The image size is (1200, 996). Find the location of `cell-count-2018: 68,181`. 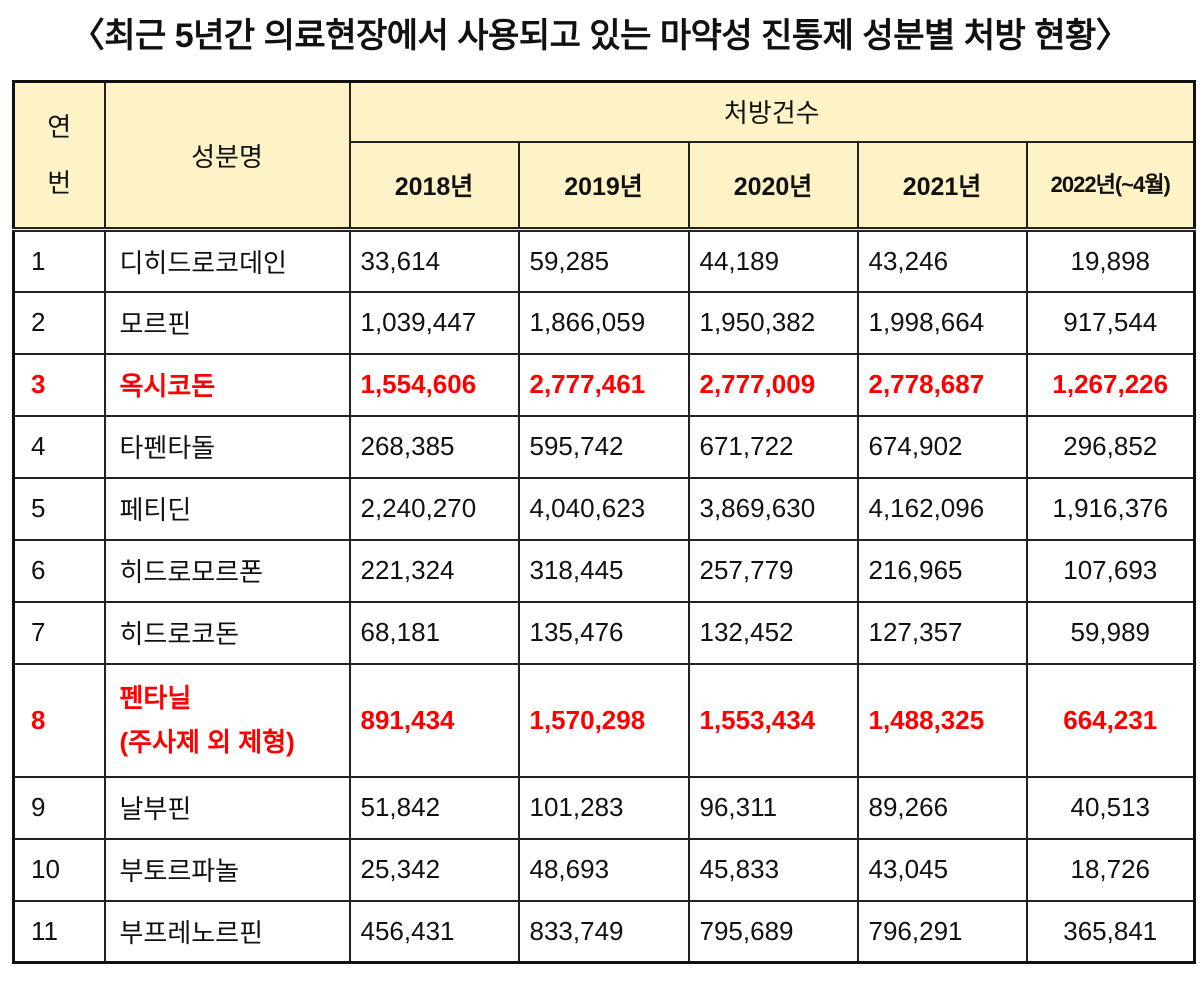

cell-count-2018: 68,181 is located at coordinates (434, 632).